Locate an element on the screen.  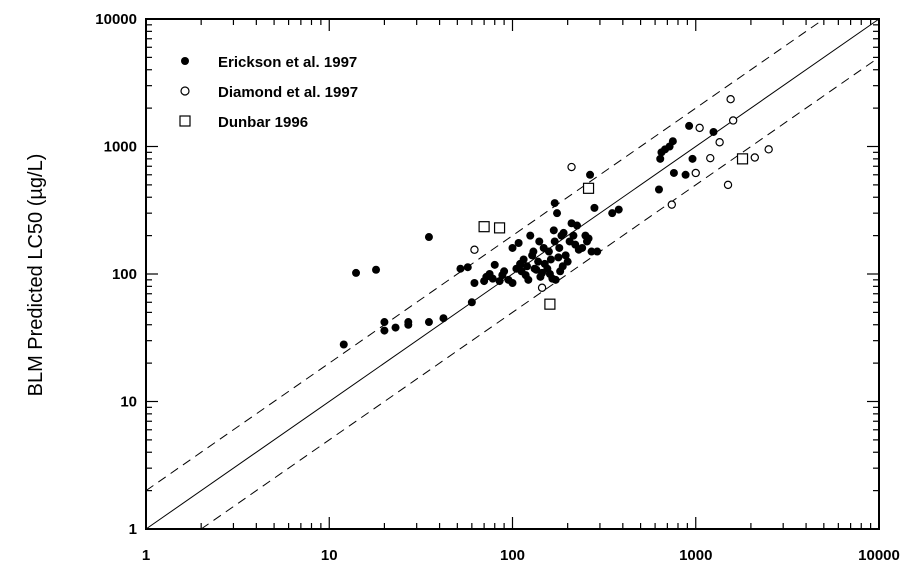
y-tick-label: 10 is located at coordinates (128, 402).